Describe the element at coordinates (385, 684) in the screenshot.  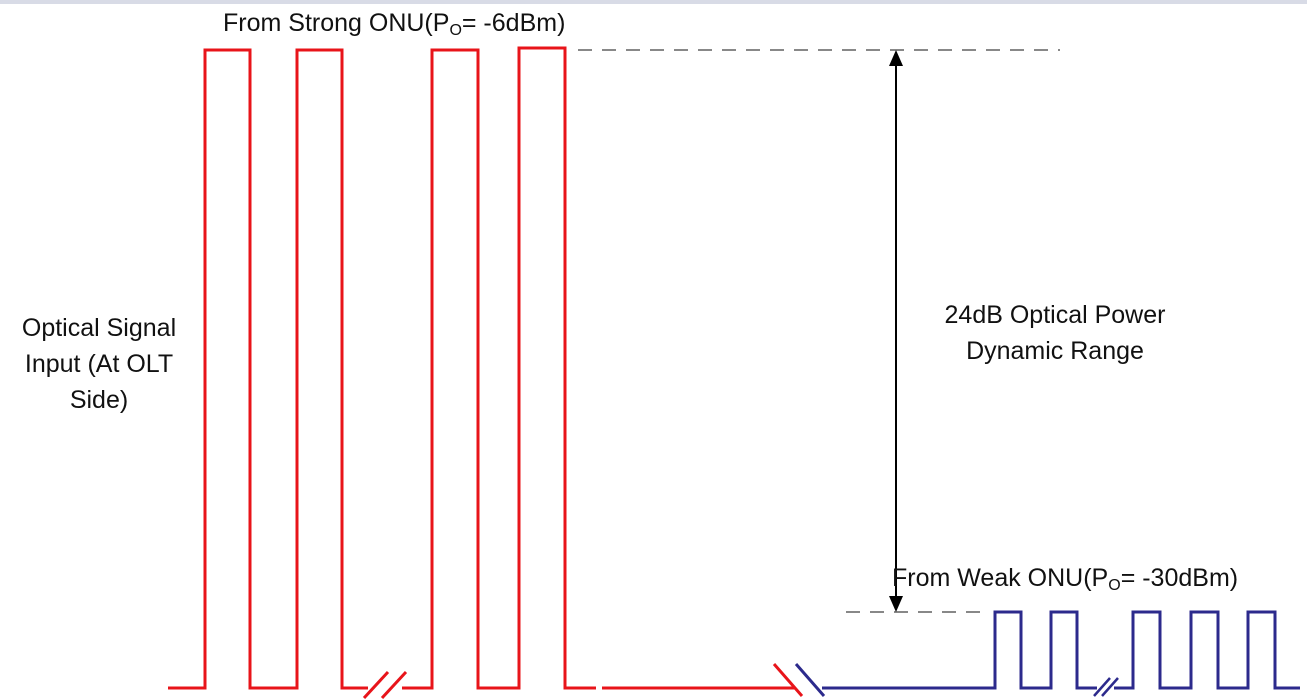
I see `strong-break-mark-icon` at that location.